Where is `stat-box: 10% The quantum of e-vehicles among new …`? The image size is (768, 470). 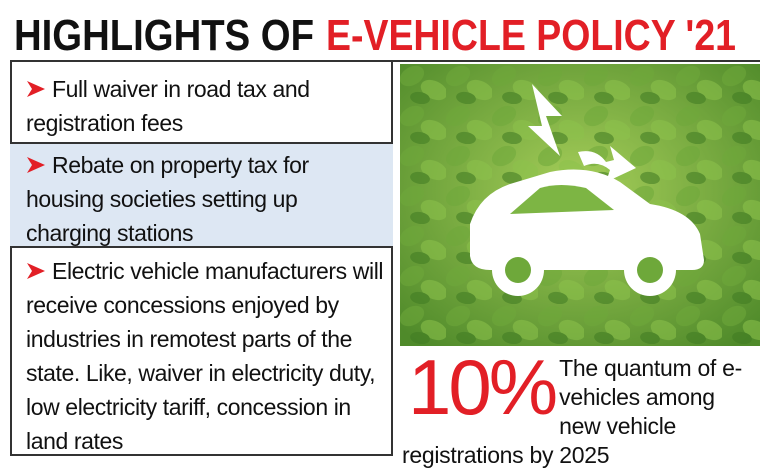 stat-box: 10% The quantum of e-vehicles among new … is located at coordinates (581, 405).